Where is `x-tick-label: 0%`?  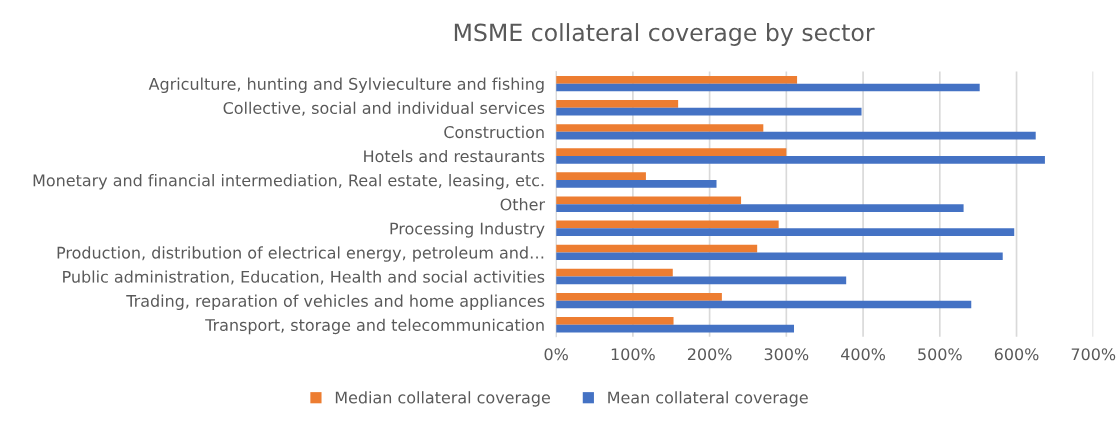
x-tick-label: 0% is located at coordinates (556, 354).